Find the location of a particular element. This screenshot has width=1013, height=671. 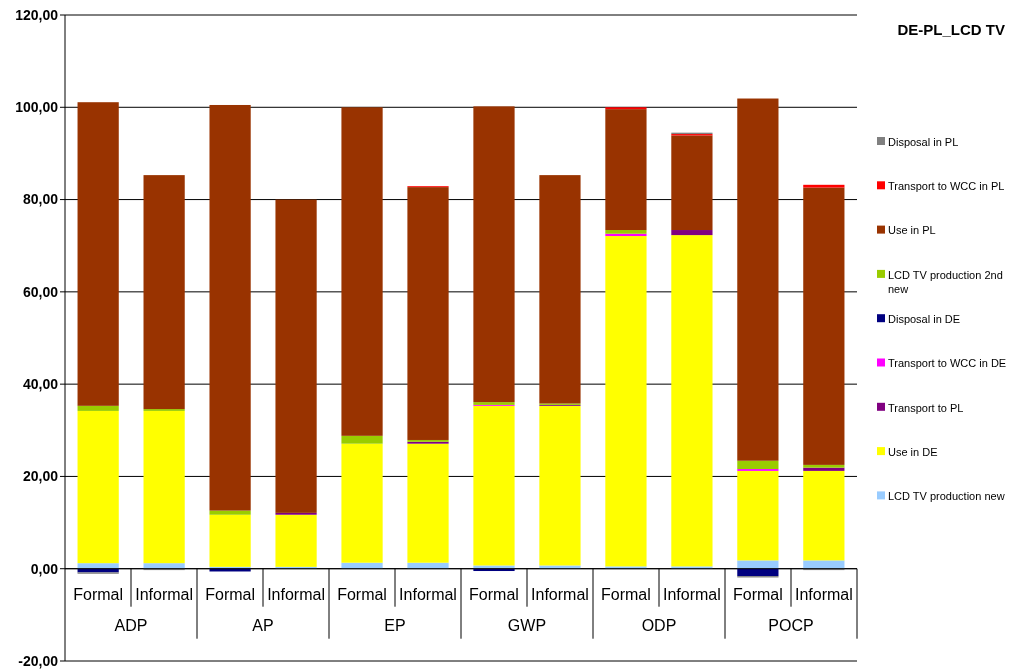

y-tick-label: 20,00 is located at coordinates (40, 476).